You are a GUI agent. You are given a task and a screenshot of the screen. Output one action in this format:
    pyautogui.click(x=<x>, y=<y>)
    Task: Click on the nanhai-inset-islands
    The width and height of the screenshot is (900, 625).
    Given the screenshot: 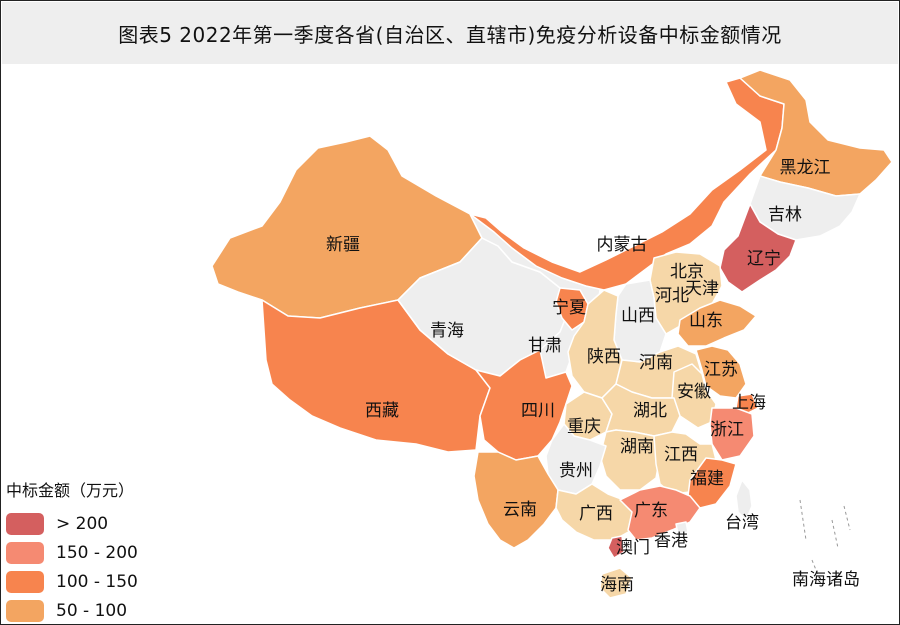 What is the action you would take?
    pyautogui.click(x=825, y=540)
    